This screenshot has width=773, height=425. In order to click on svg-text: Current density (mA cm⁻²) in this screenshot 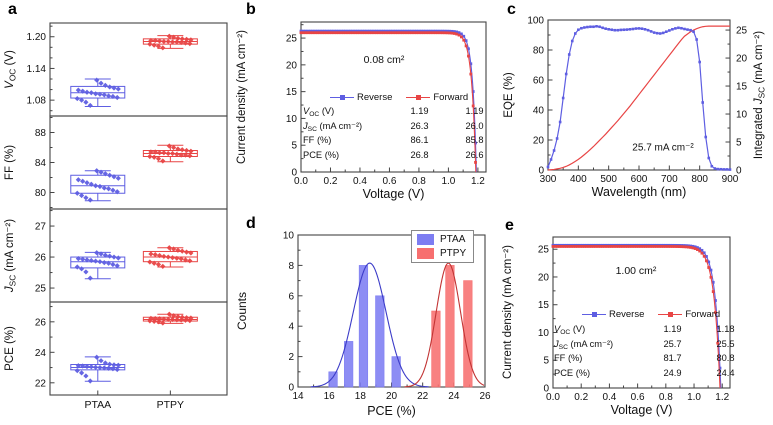, I will do `click(508, 312)`.